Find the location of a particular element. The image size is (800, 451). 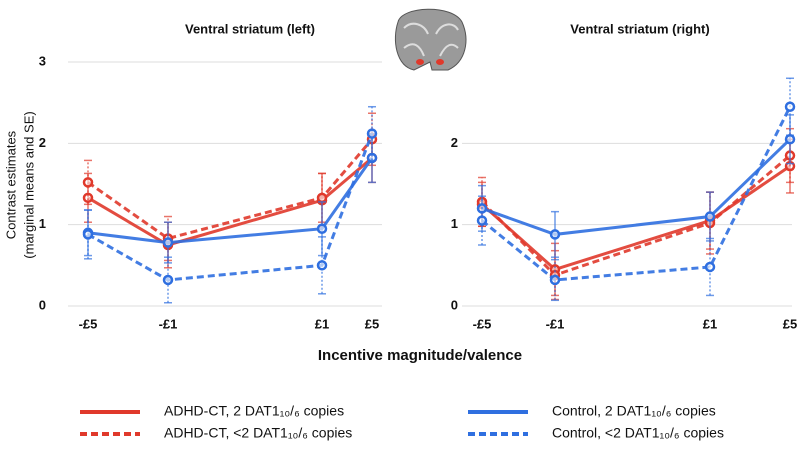

legend-label: ADHD-CT, 2 DAT1₁₀/₆ copies is located at coordinates (254, 411).